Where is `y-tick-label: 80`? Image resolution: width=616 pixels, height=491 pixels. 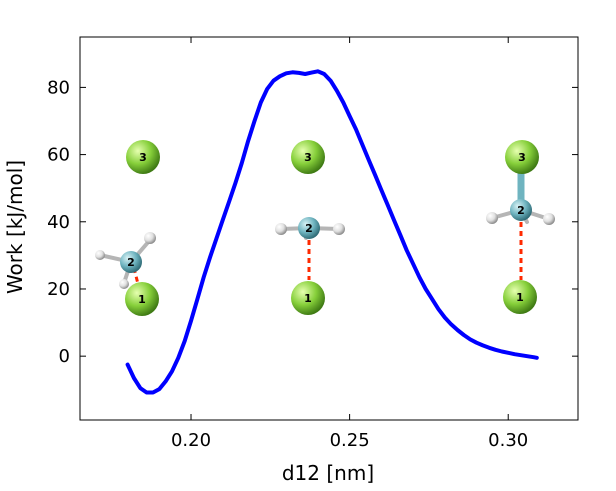 y-tick-label: 80 is located at coordinates (58, 87).